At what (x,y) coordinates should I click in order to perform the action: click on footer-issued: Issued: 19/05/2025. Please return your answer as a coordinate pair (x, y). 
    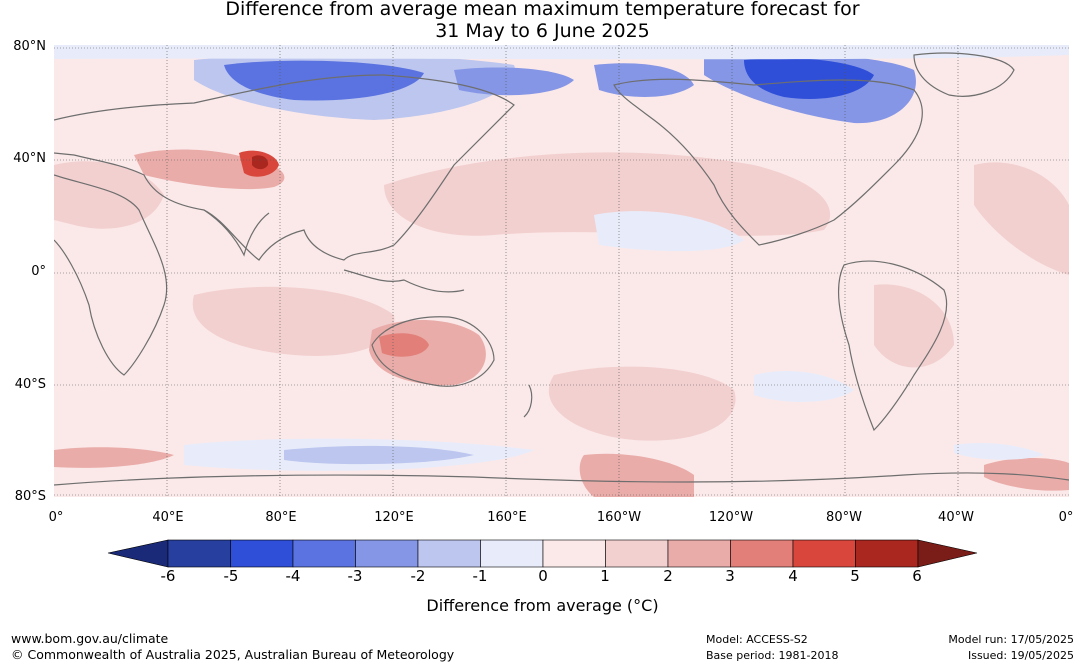
    Looking at the image, I should click on (1020, 655).